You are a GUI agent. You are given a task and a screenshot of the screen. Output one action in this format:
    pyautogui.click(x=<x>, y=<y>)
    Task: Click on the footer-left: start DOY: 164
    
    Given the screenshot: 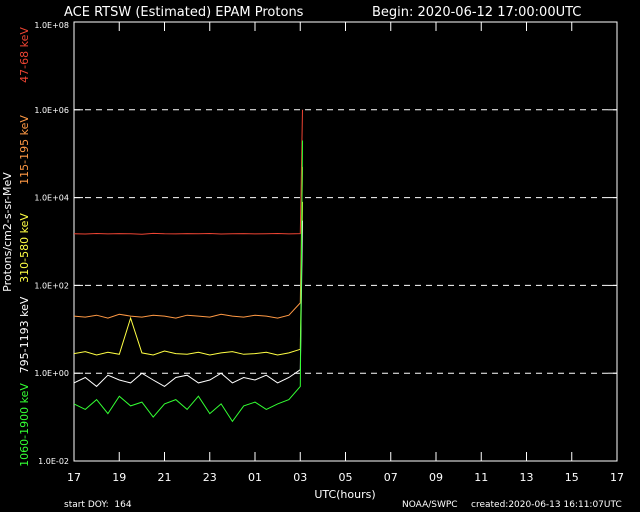 What is the action you would take?
    pyautogui.click(x=98, y=505)
    